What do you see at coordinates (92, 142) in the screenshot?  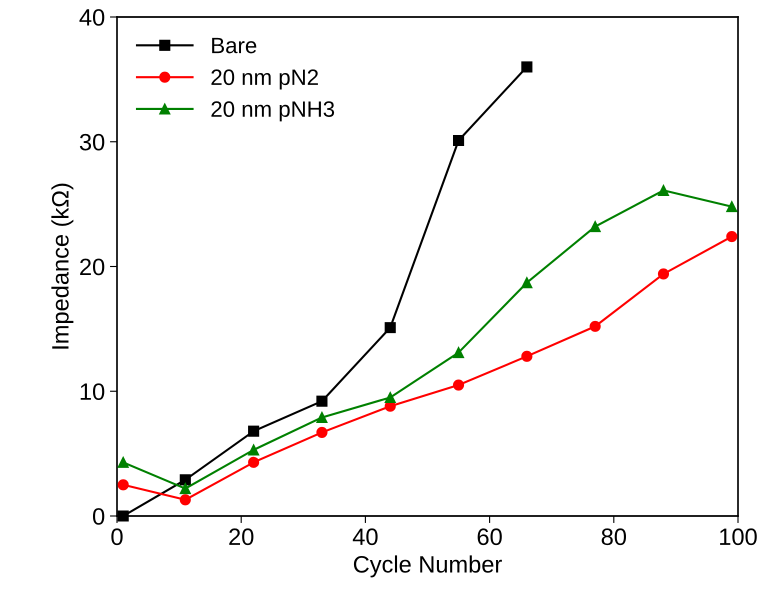 I see `y-tick-label: 30` at bounding box center [92, 142].